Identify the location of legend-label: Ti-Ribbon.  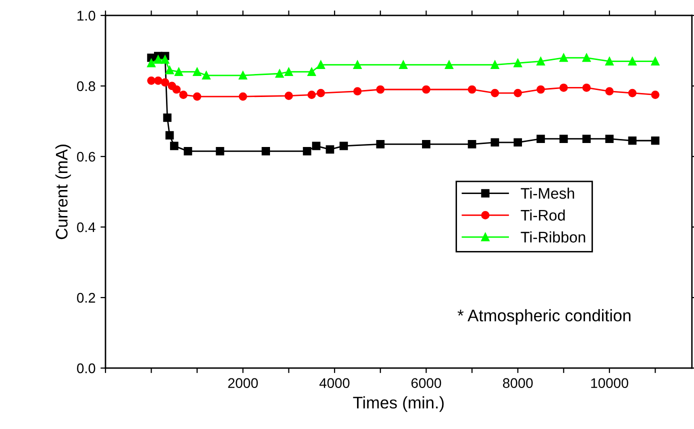
(553, 237).